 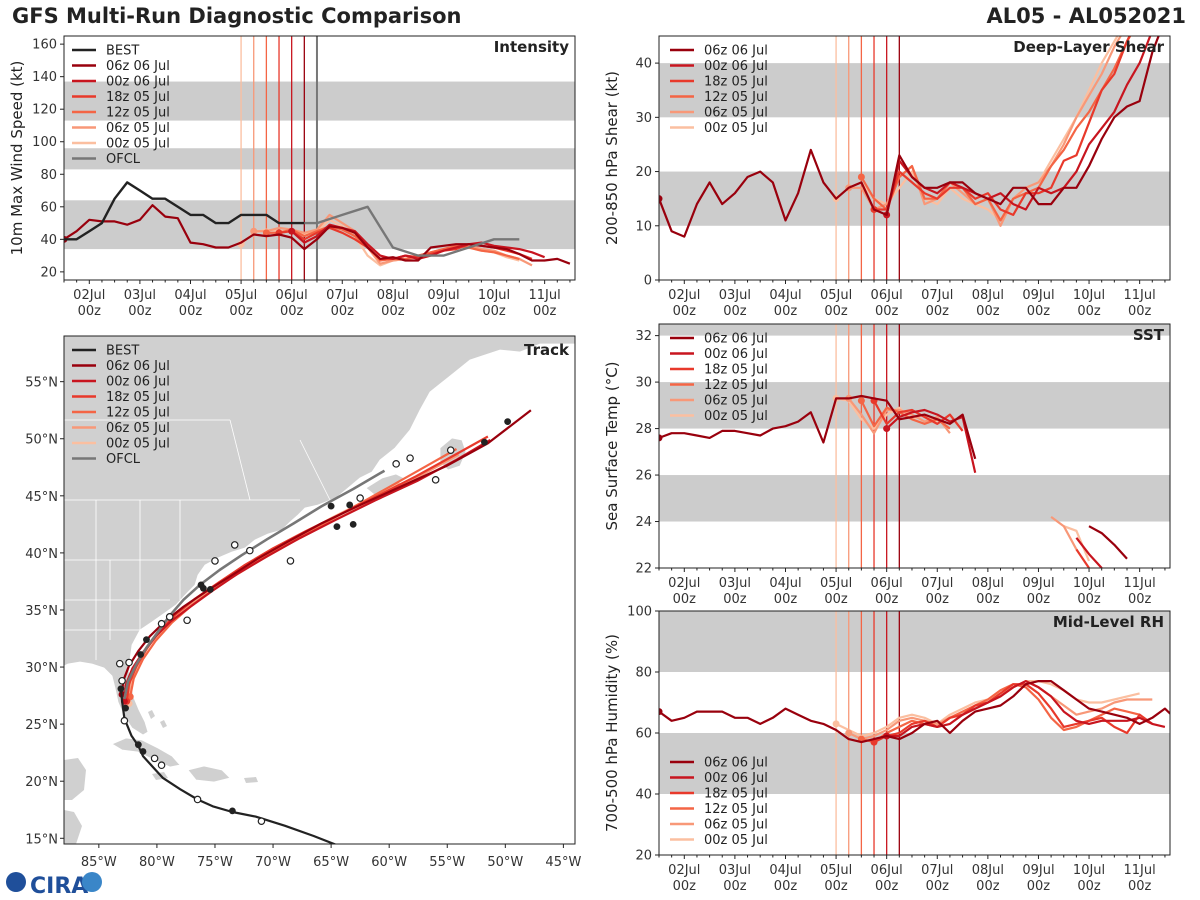 What do you see at coordinates (736, 128) in the screenshot?
I see `shear-legend-entry: 00z 05 Jul` at bounding box center [736, 128].